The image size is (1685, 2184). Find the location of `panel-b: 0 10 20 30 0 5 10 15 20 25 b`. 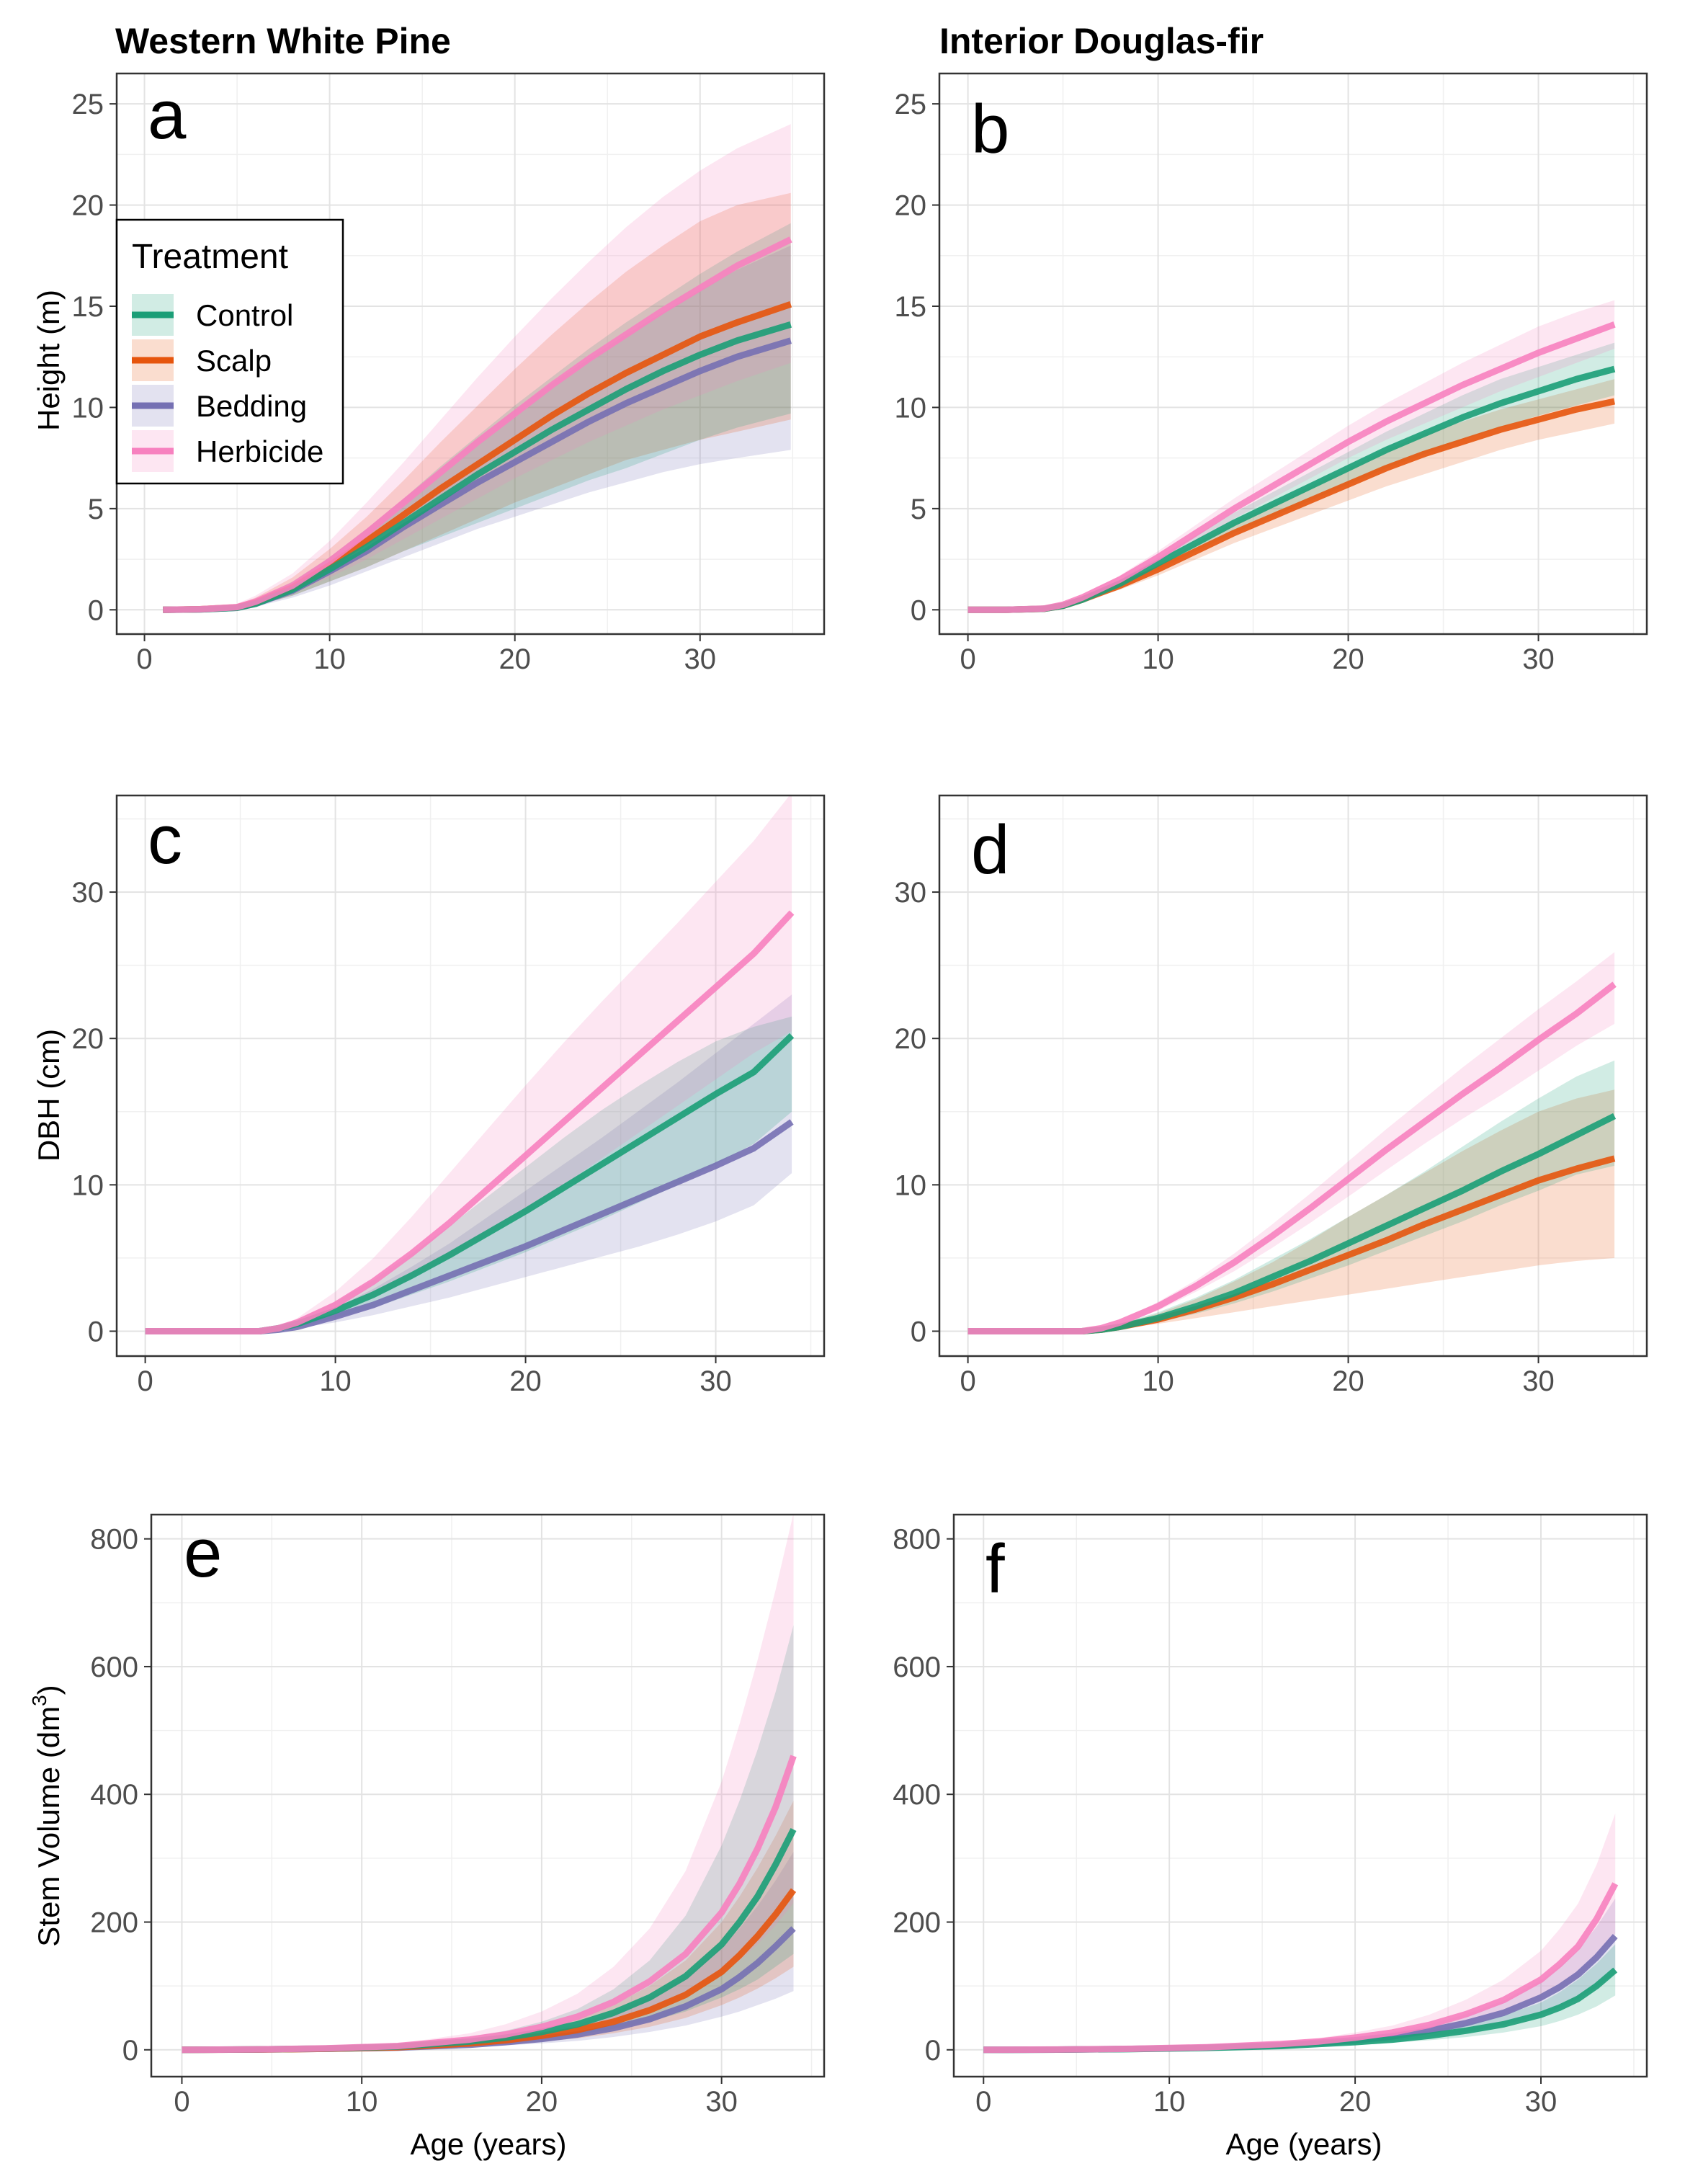

panel-b: 0 10 20 30 0 5 10 15 20 25 b is located at coordinates (1271, 374).